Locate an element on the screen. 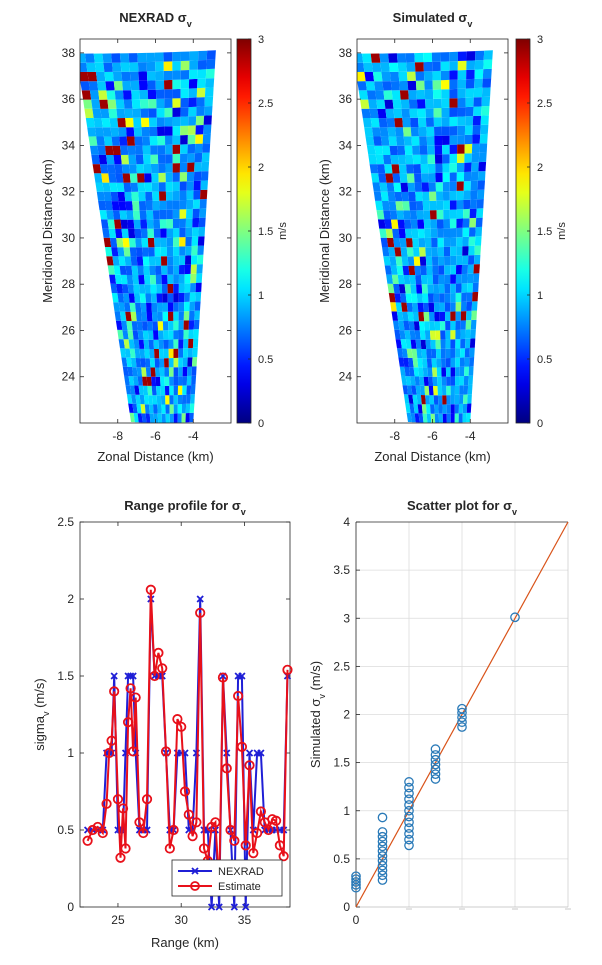  y-axis-label: Simulated σv (m/s) is located at coordinates (317, 714).